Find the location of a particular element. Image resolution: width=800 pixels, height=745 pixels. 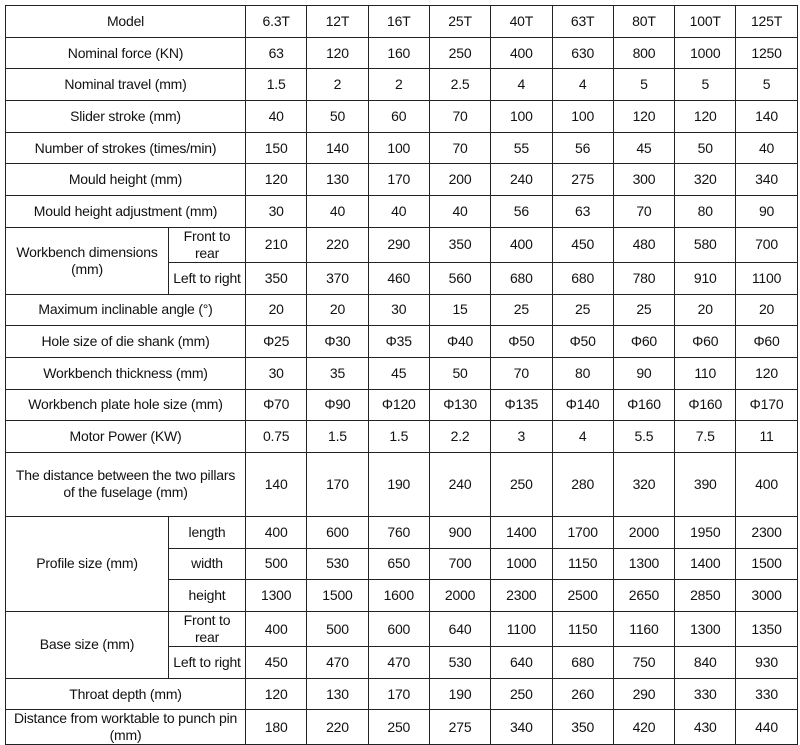

table-row: Left to right 450 470 470 530 640 680 750 840 930 is located at coordinates (402, 662).